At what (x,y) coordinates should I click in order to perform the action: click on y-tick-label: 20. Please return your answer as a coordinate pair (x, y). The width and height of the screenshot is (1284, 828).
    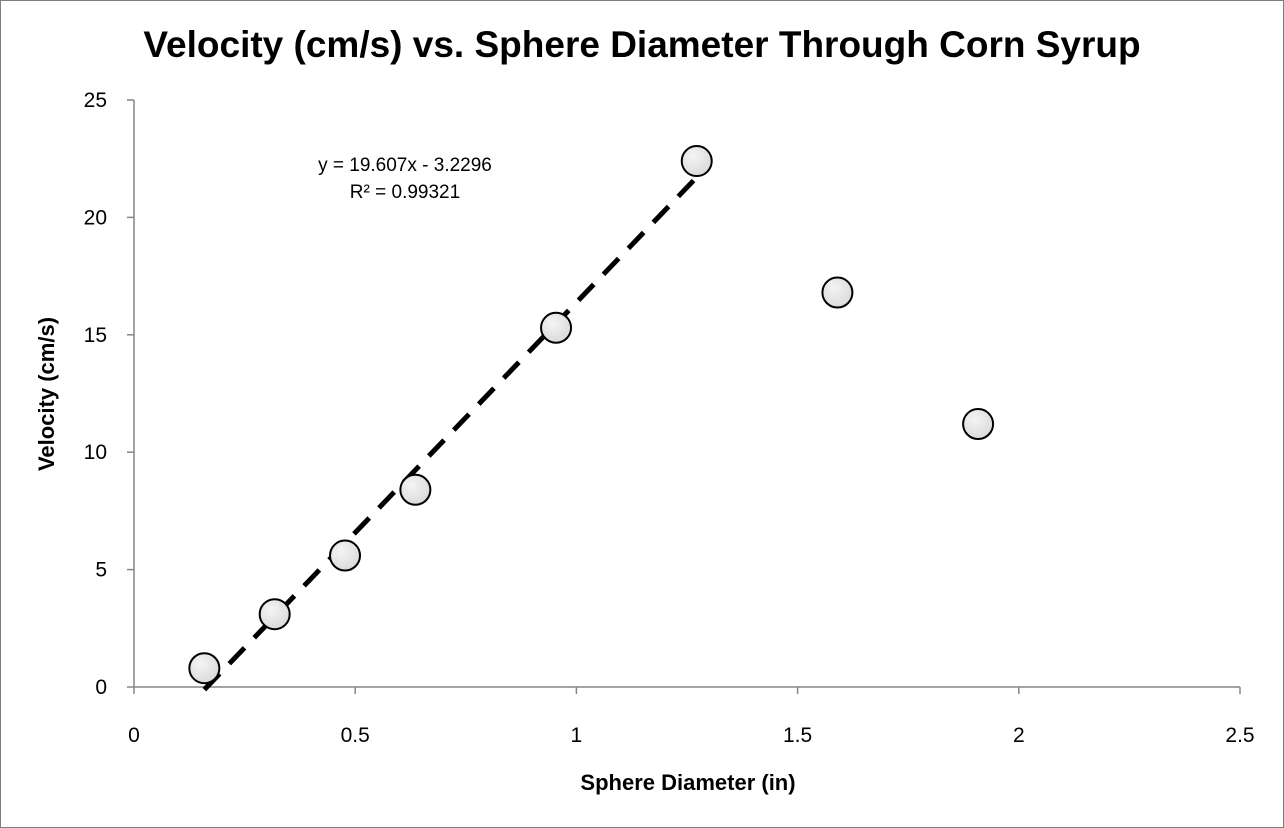
    Looking at the image, I should click on (95, 217).